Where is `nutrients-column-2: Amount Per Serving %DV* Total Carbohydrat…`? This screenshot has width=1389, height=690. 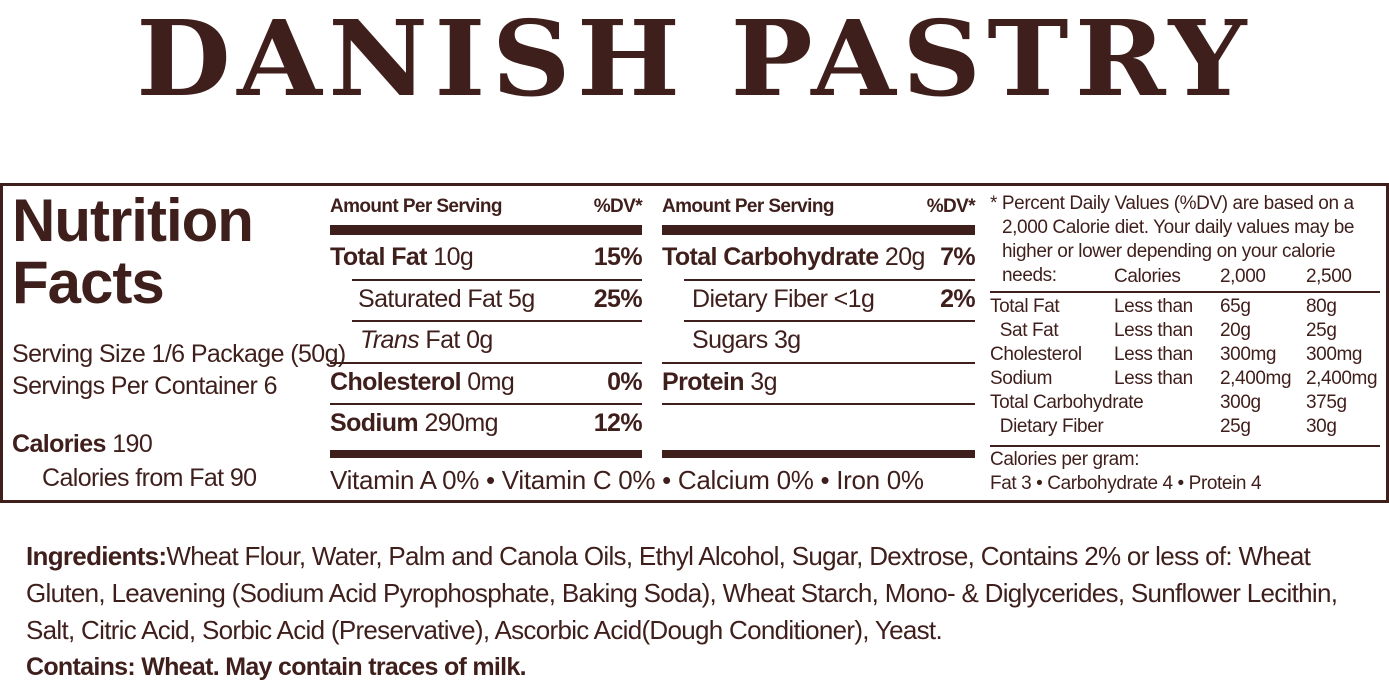 nutrients-column-2: Amount Per Serving %DV* Total Carbohydrat… is located at coordinates (819, 343).